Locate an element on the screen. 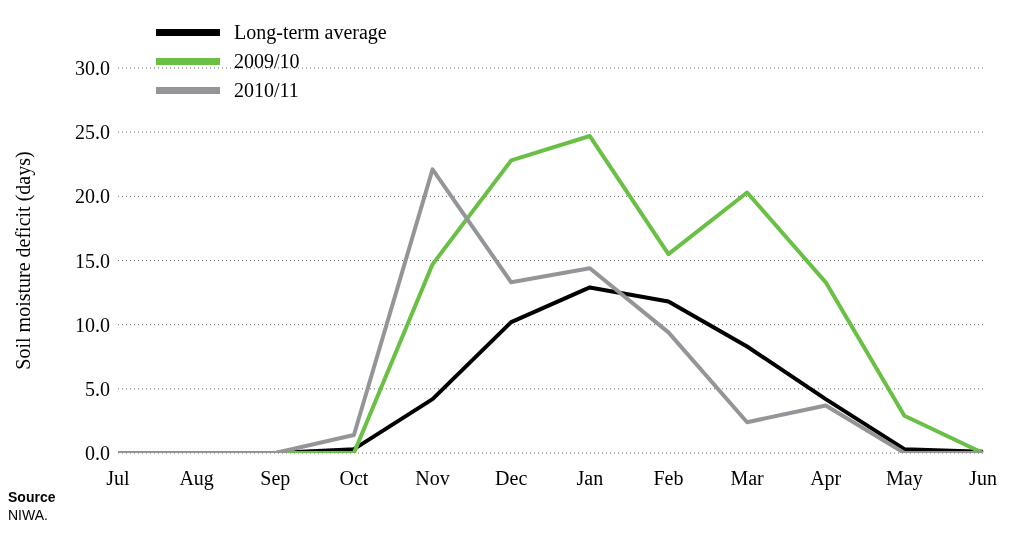 The width and height of the screenshot is (1009, 538). y-tick-label: 20.0 is located at coordinates (92, 196).